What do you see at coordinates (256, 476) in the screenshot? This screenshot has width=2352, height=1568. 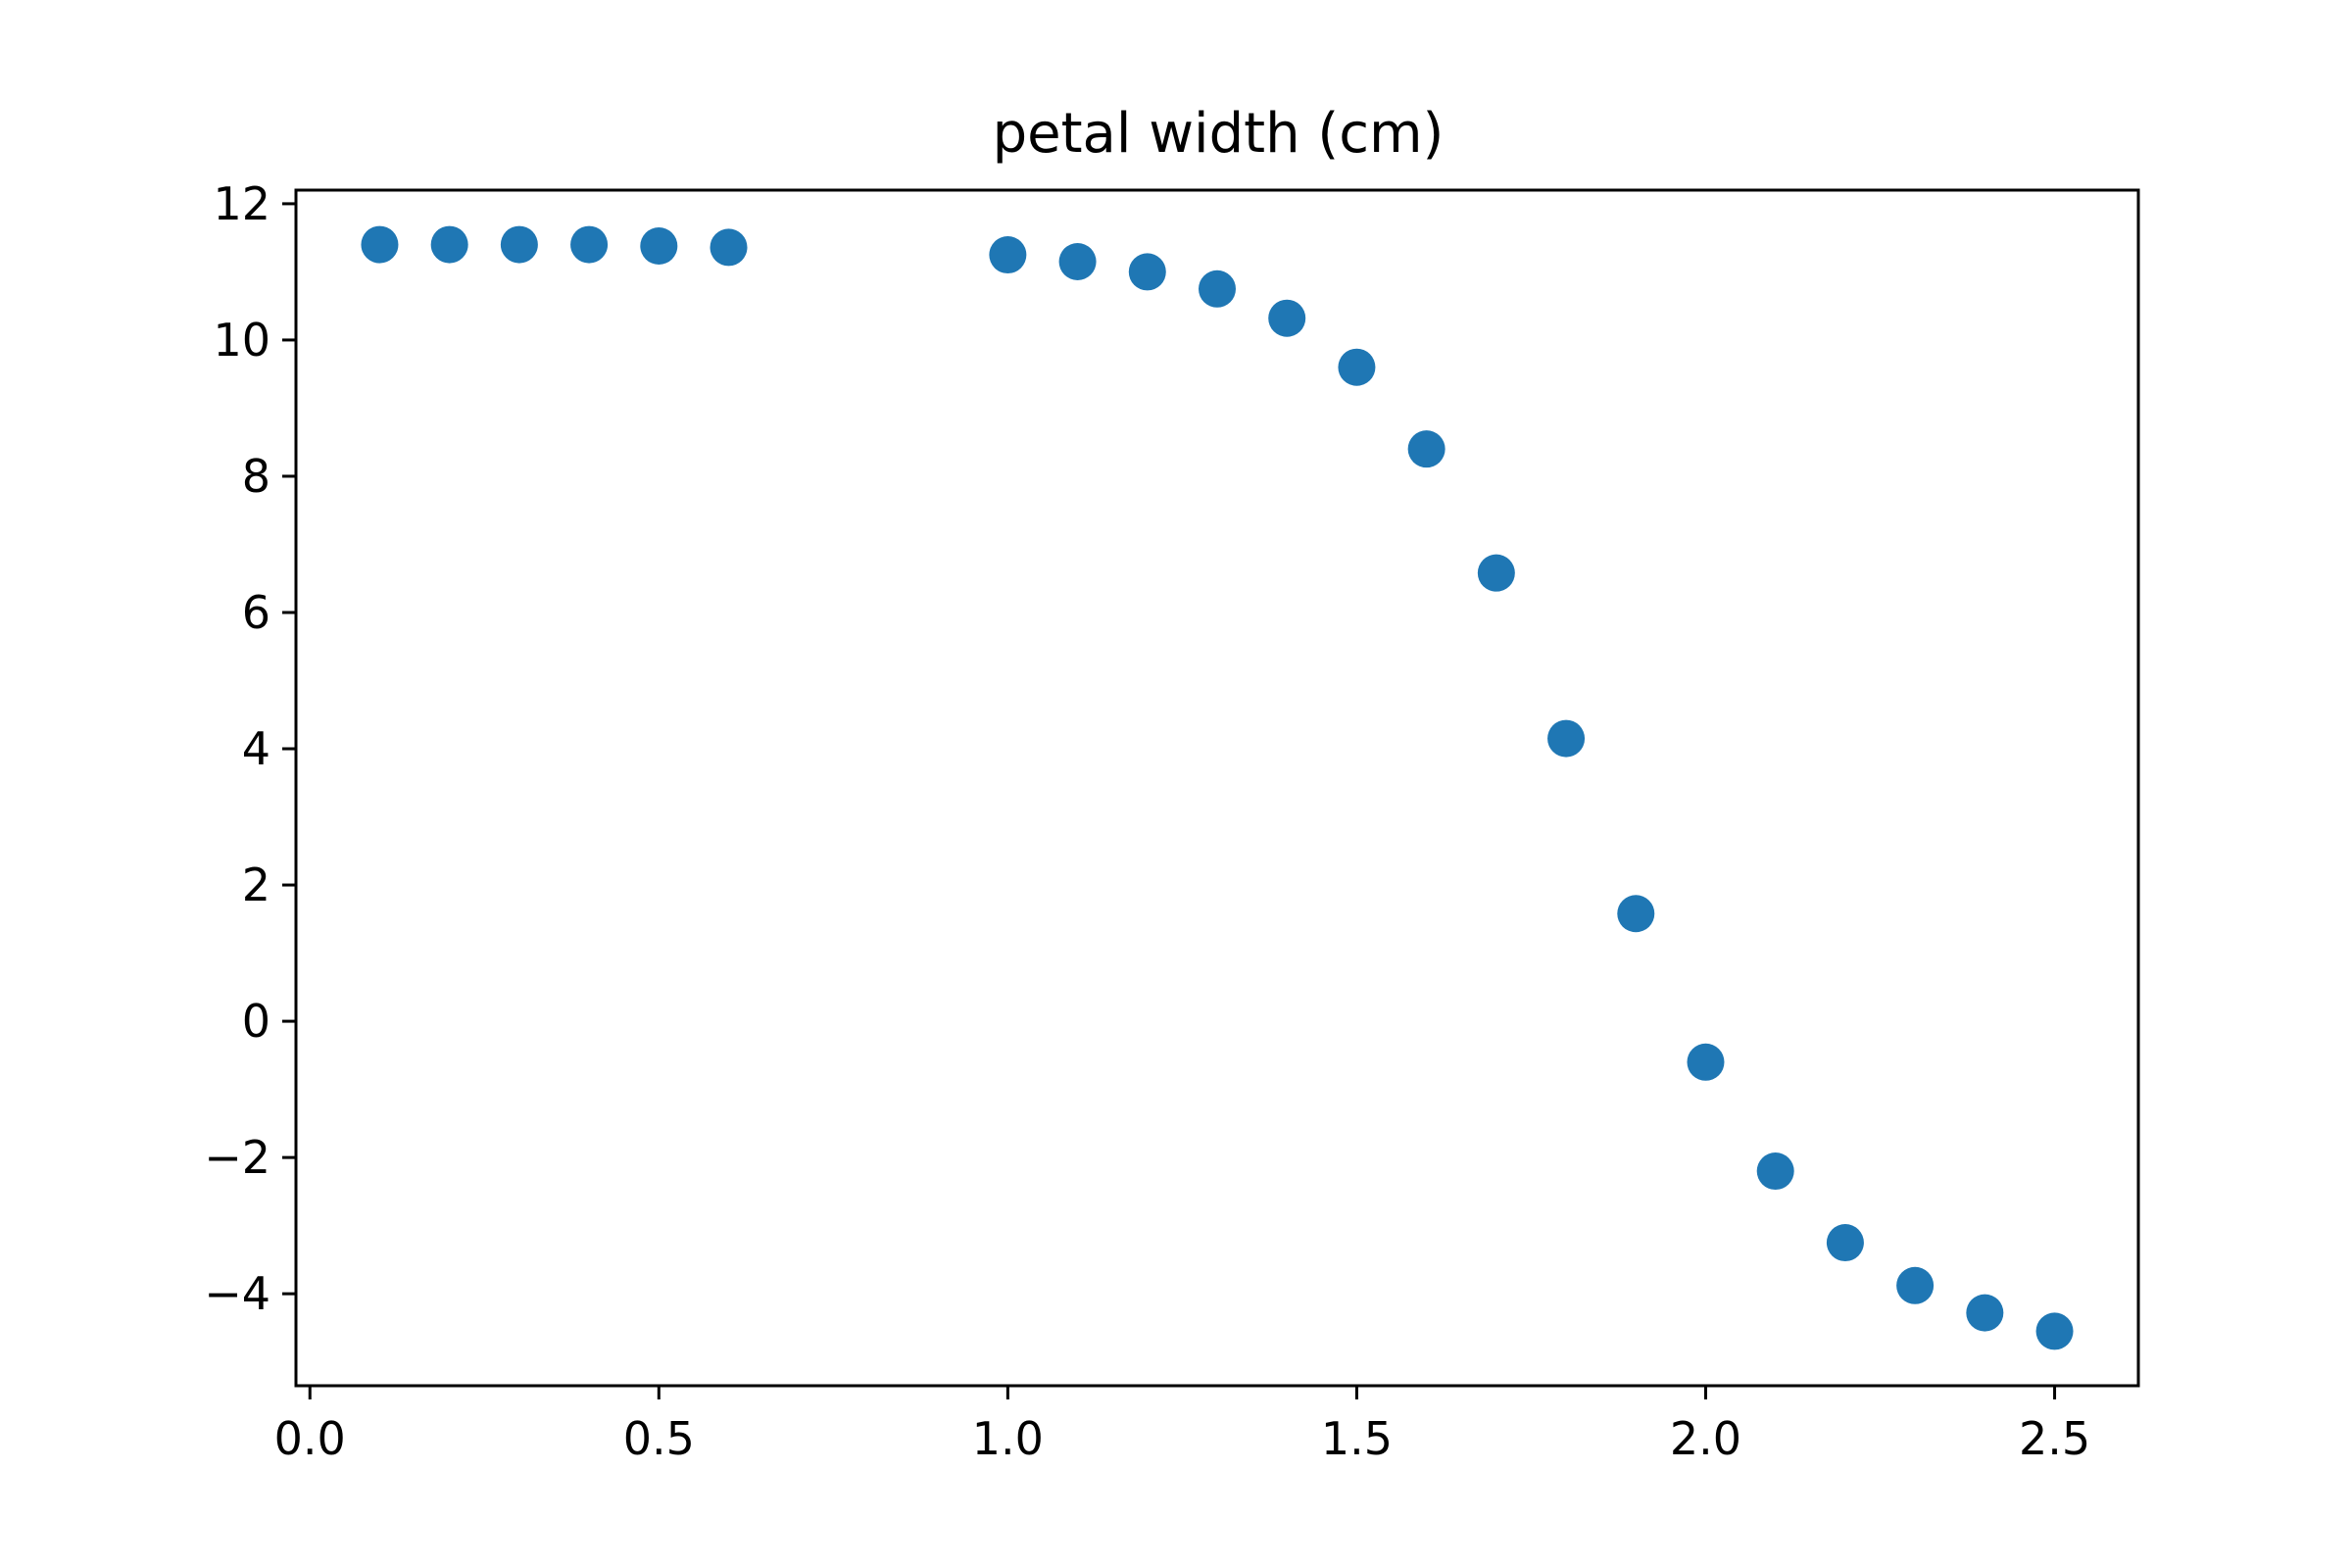 I see `y-tick-label: 8` at bounding box center [256, 476].